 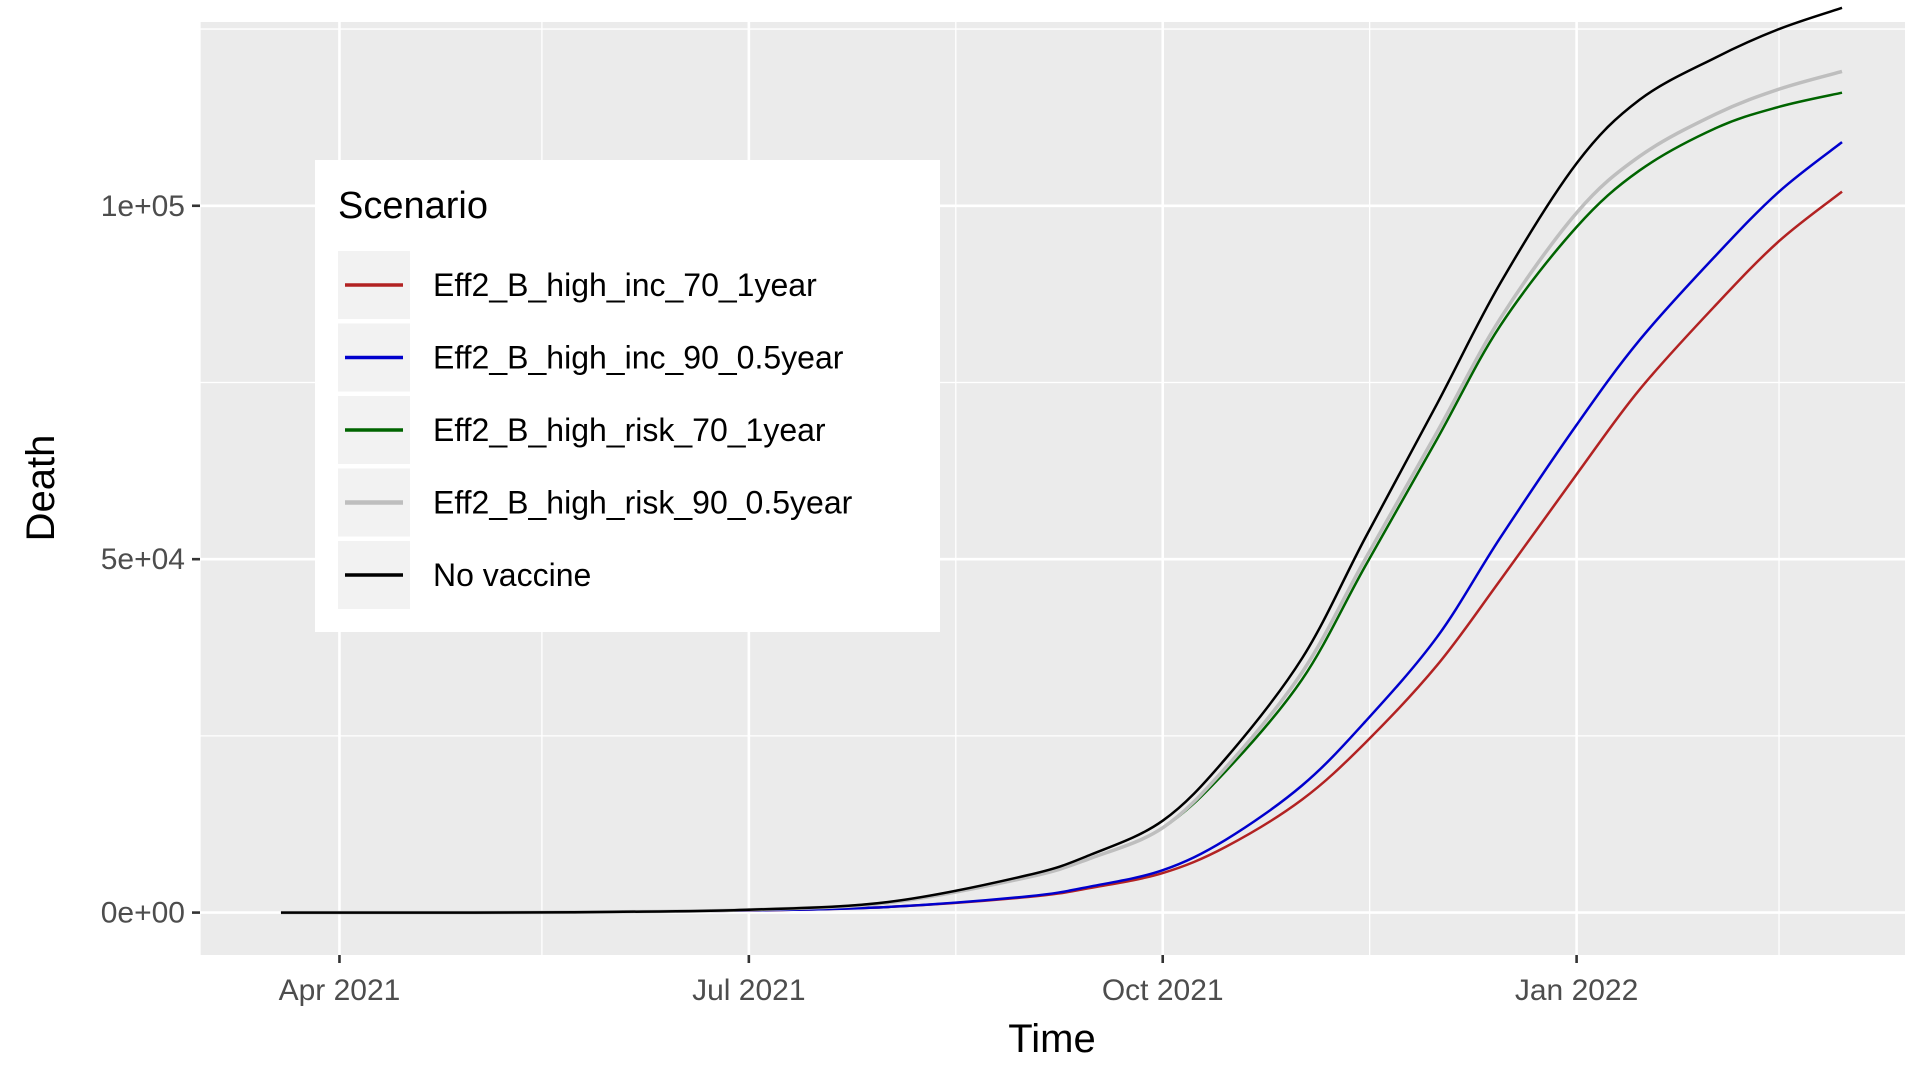 I want to click on legend-label: Eff2_B_high_risk_90_0.5year, so click(x=643, y=503).